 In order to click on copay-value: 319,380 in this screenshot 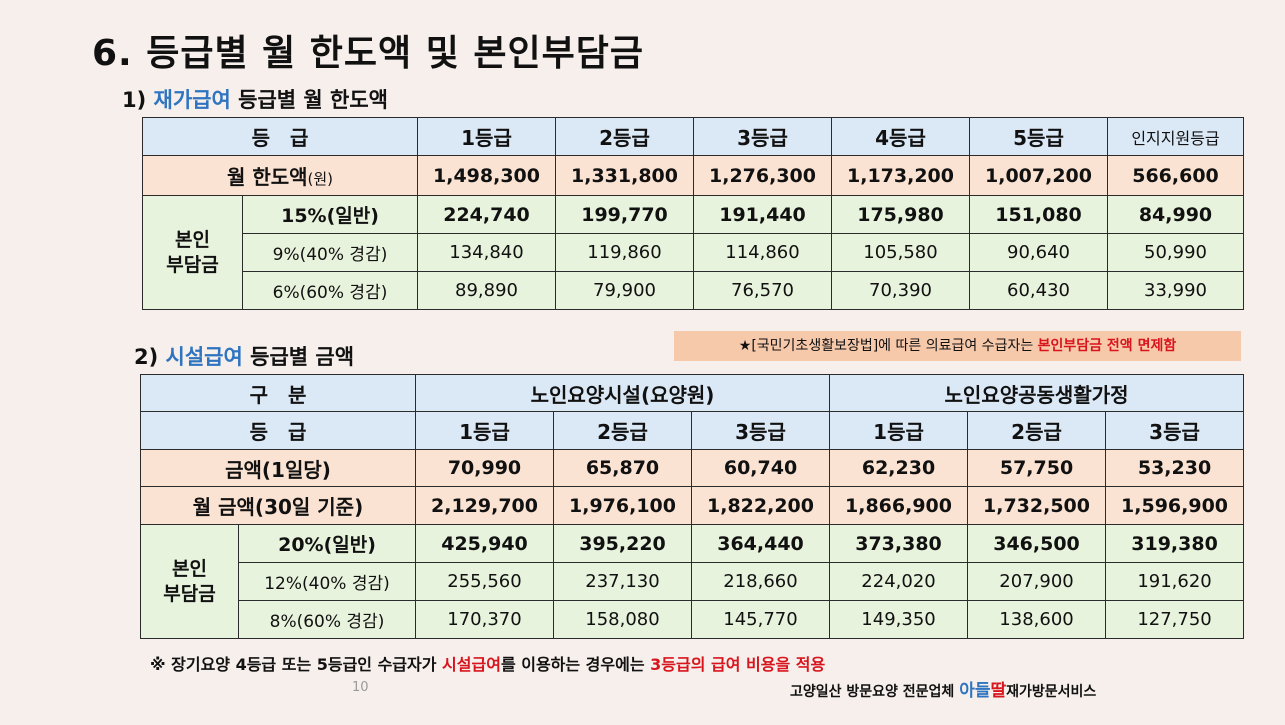, I will do `click(1175, 543)`.